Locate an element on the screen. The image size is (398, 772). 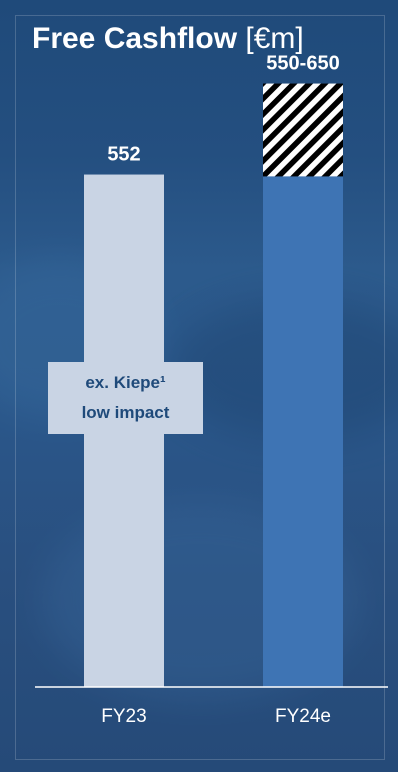
bar-fy24e is located at coordinates (303, 431).